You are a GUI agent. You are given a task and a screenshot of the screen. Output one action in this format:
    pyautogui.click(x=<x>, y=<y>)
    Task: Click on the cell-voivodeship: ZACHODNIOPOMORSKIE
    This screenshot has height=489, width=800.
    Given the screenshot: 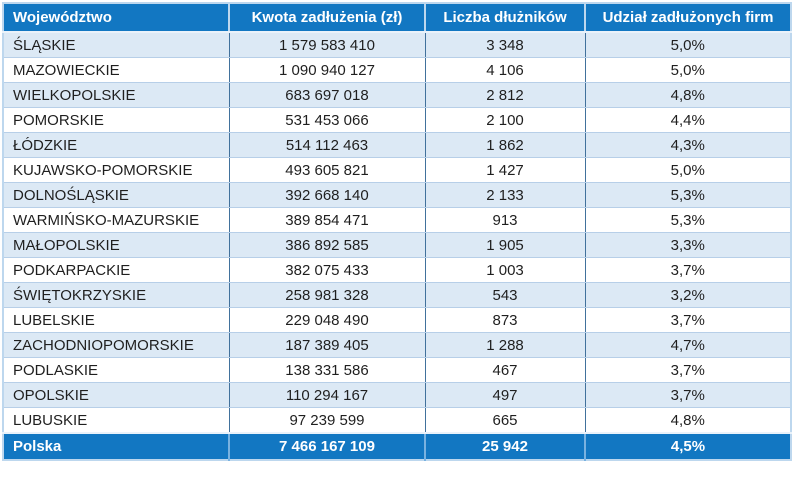 What is the action you would take?
    pyautogui.click(x=116, y=345)
    